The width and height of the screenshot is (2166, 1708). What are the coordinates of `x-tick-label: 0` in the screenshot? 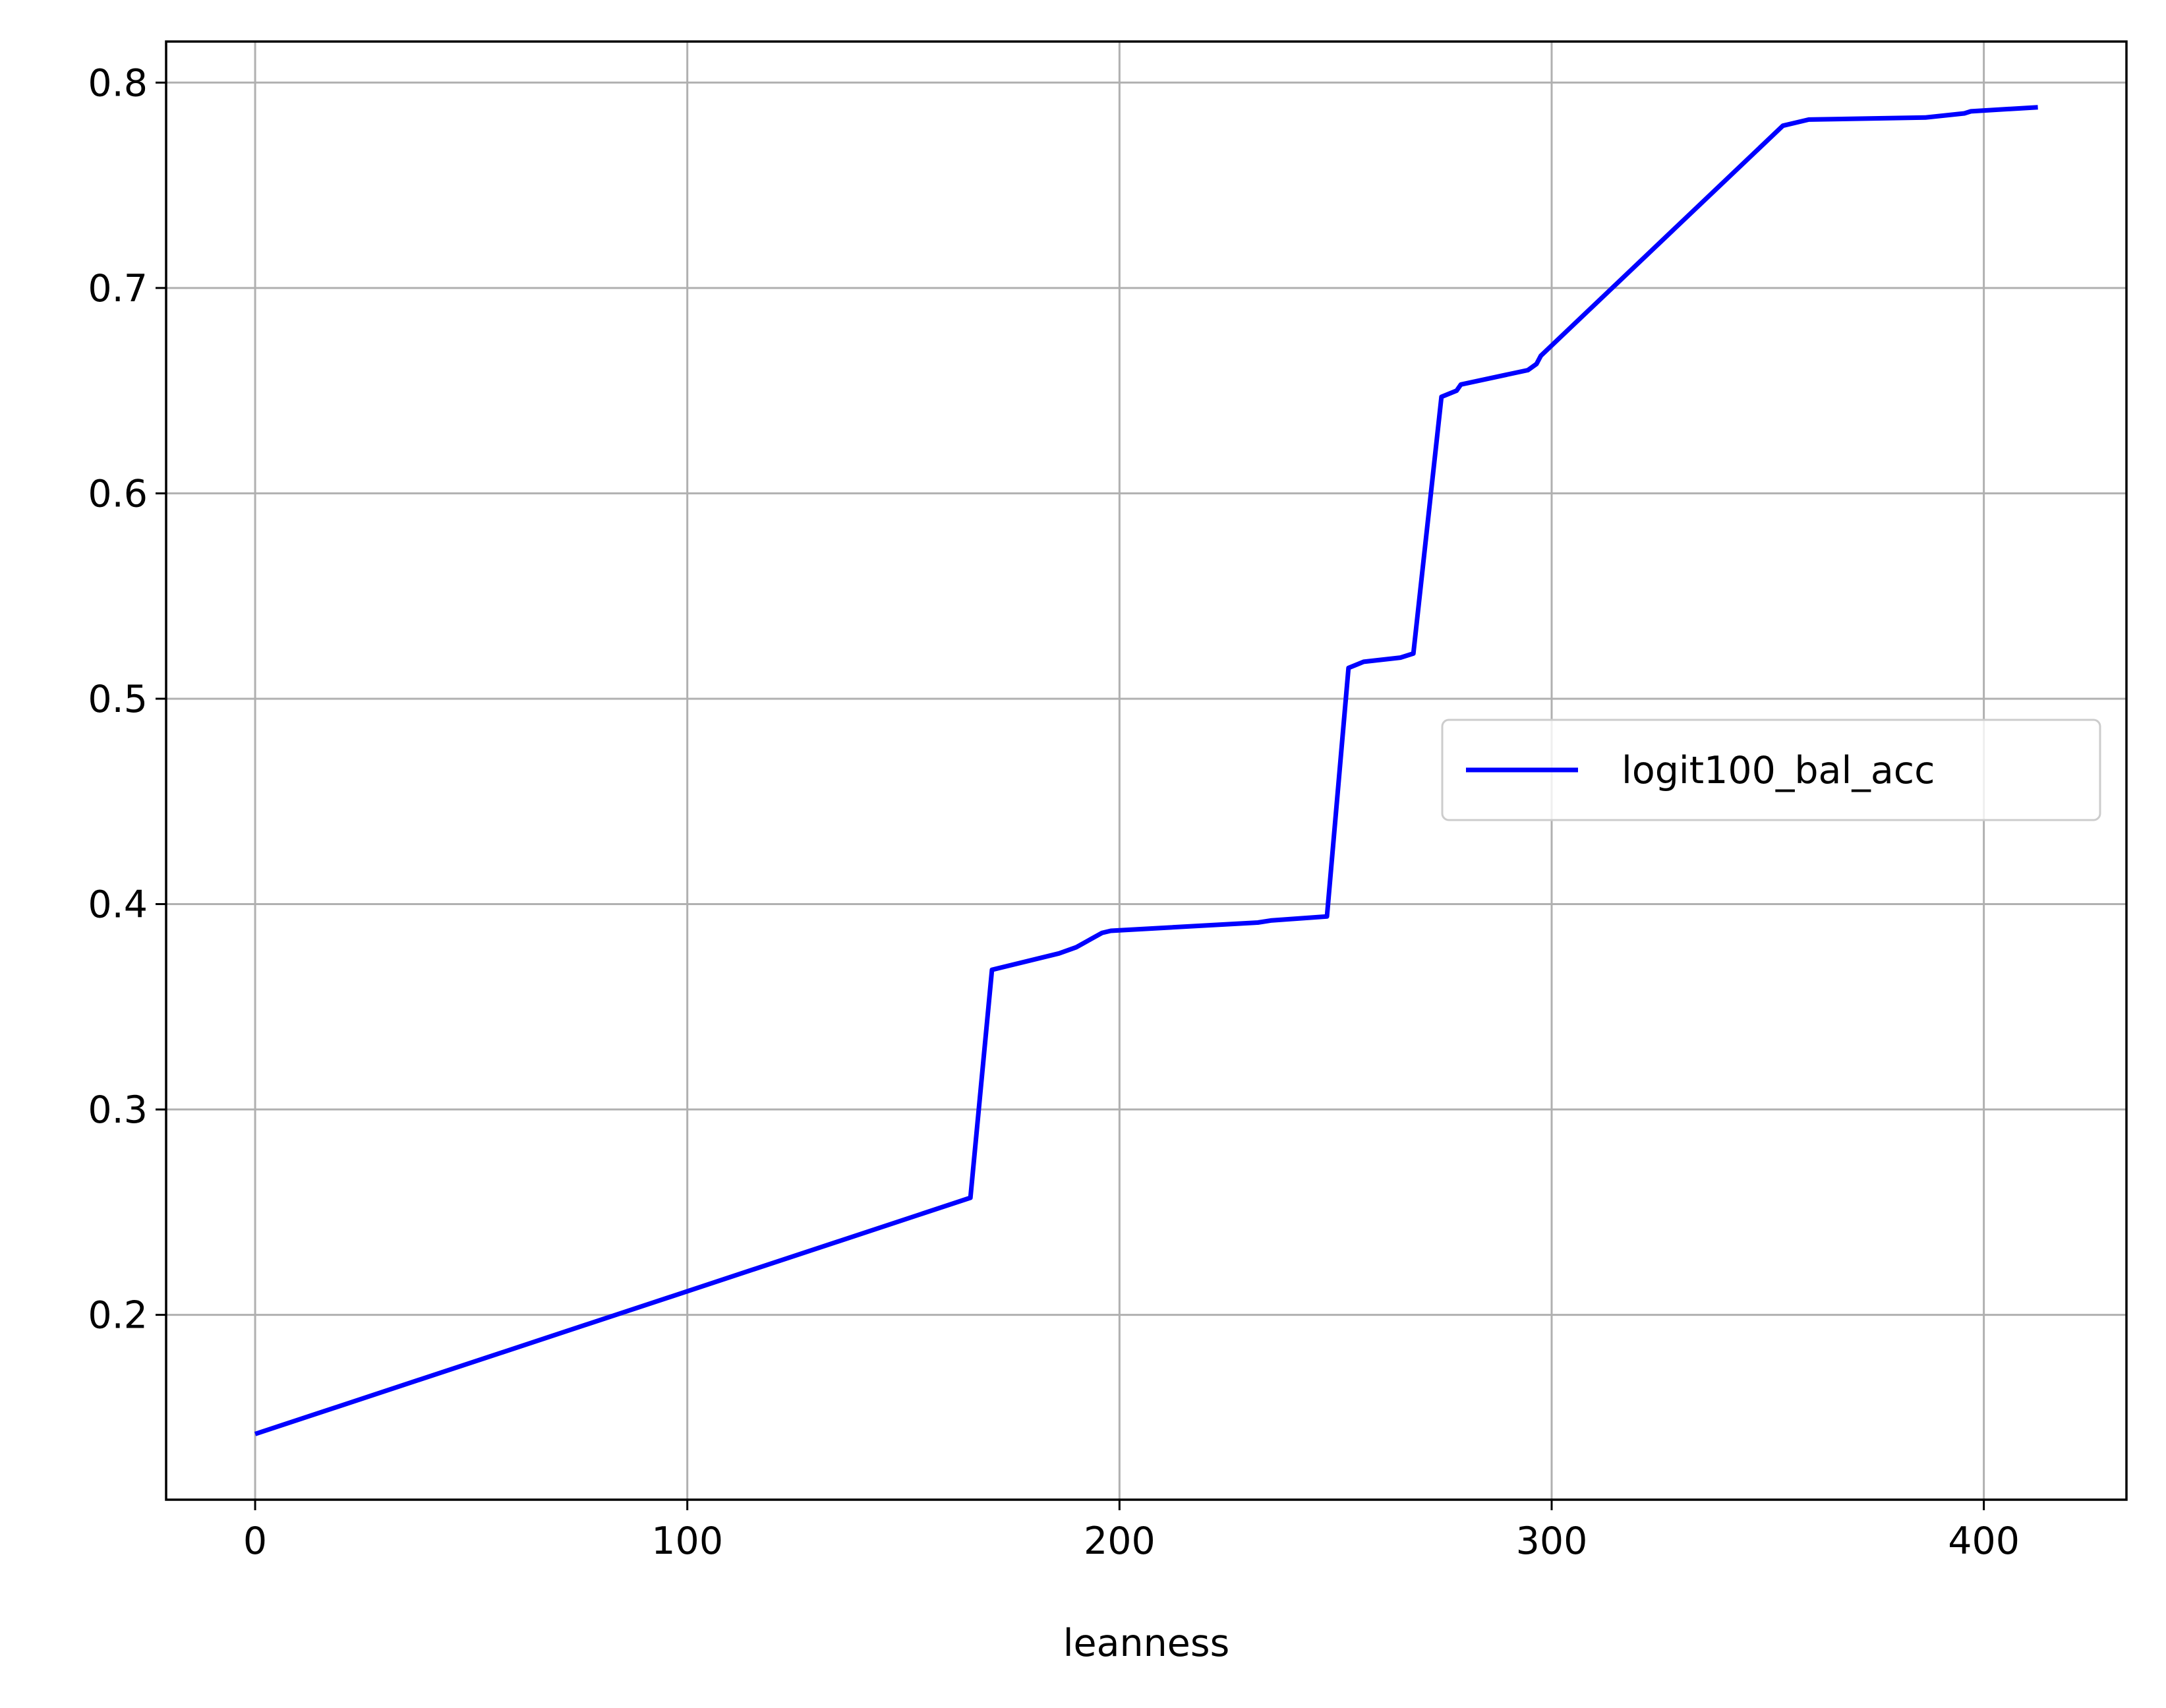 It's located at (255, 1541).